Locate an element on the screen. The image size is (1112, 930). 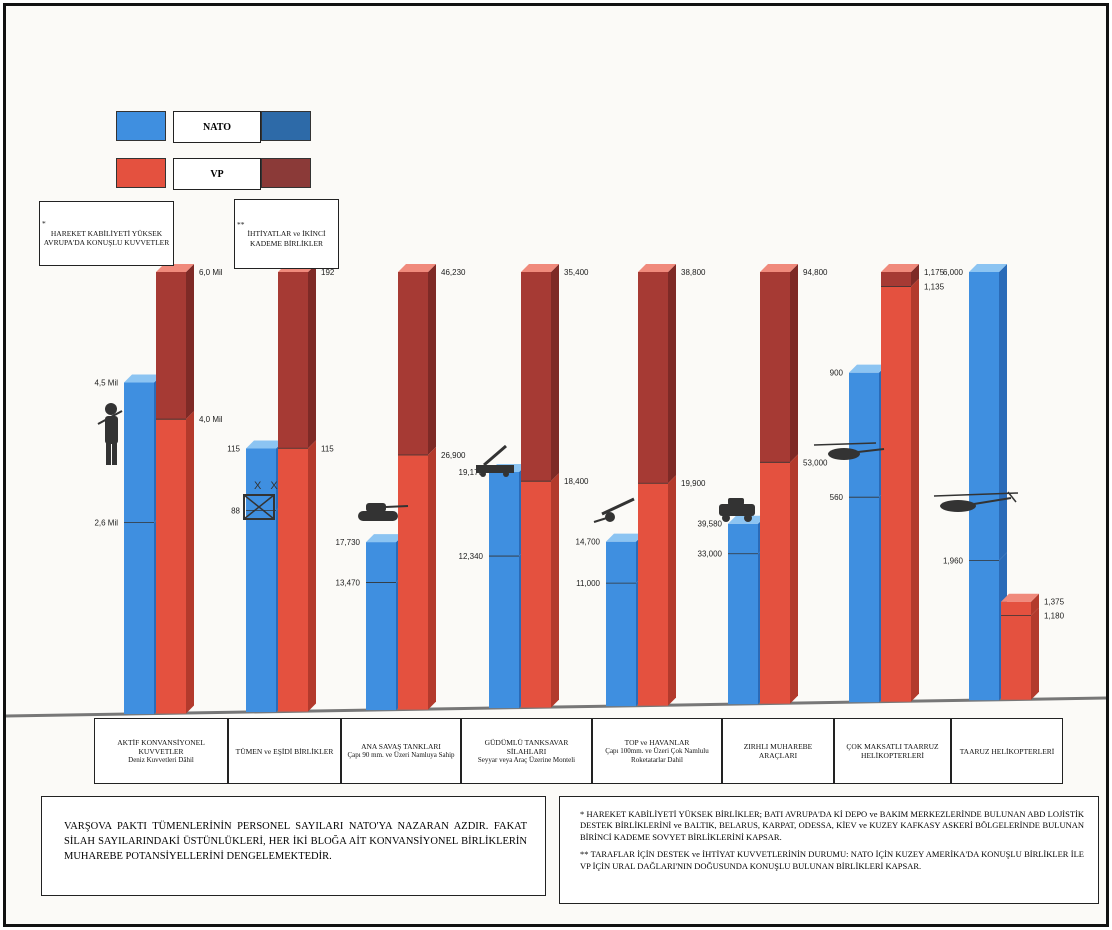
category-box-8: TAARUZ HELİKOPTERLERİ is located at coordinates (1007, 751).